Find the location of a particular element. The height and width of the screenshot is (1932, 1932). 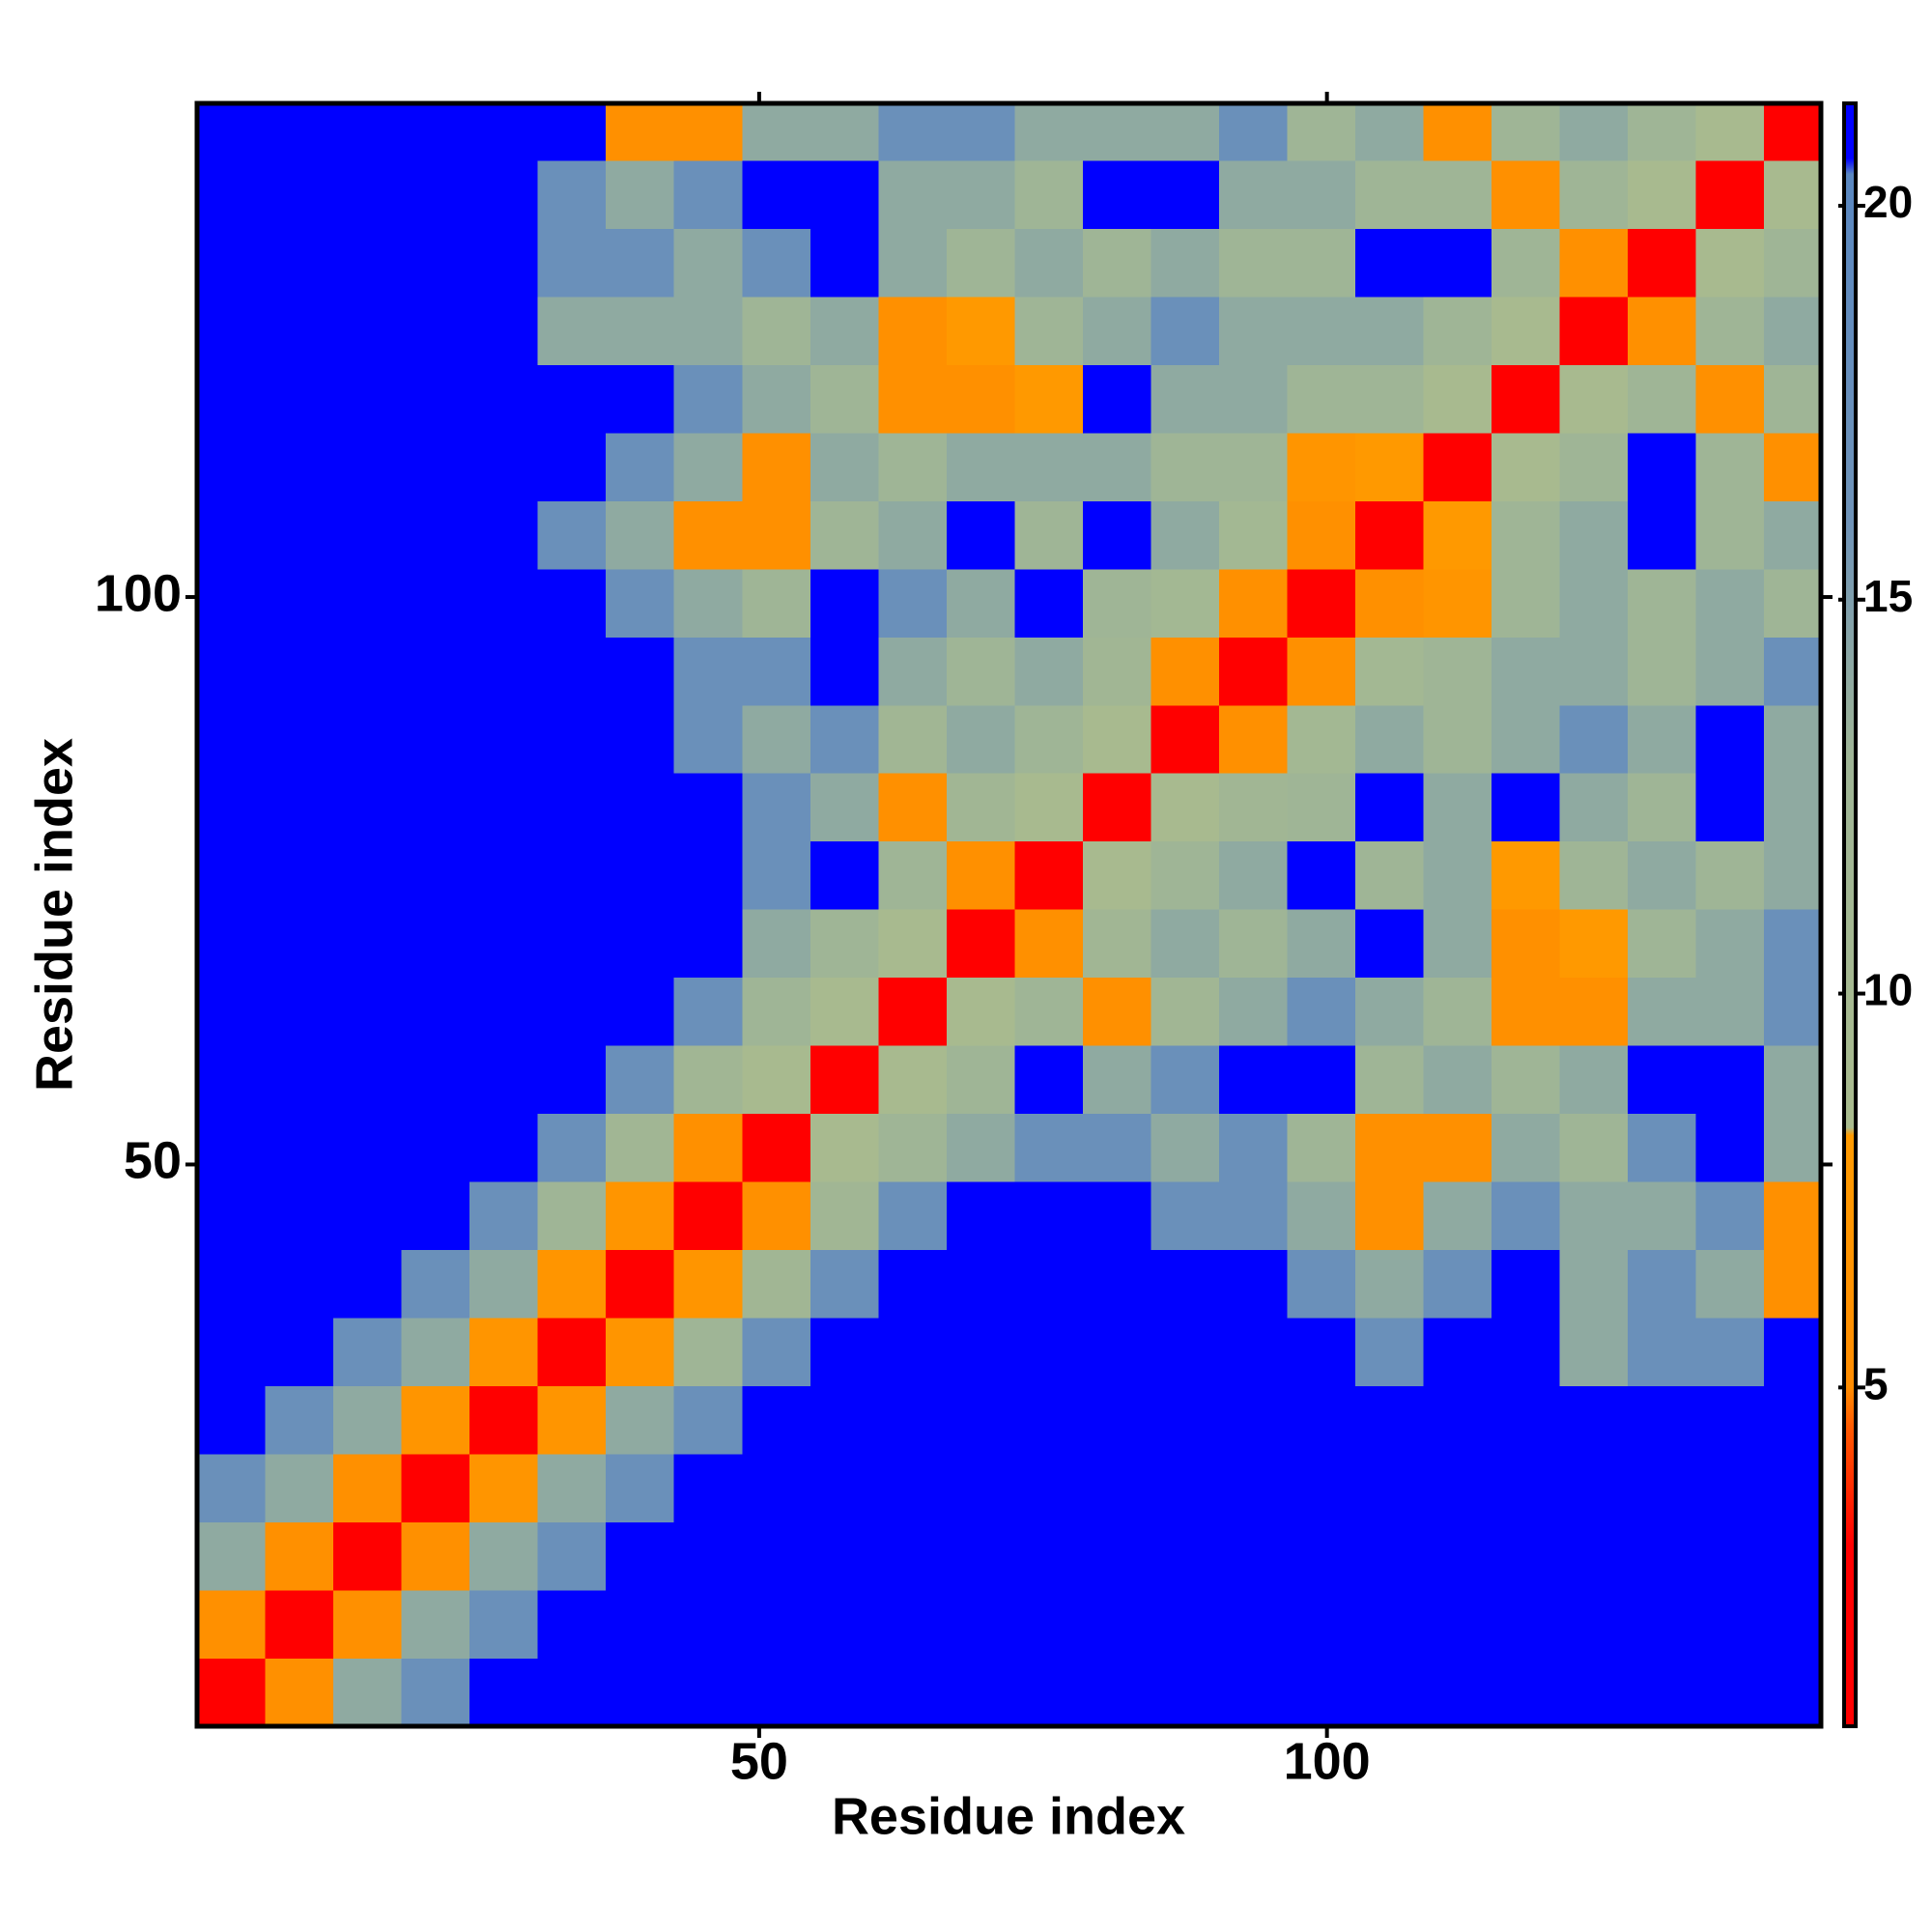

y-tick-label: 50 is located at coordinates (153, 1161).